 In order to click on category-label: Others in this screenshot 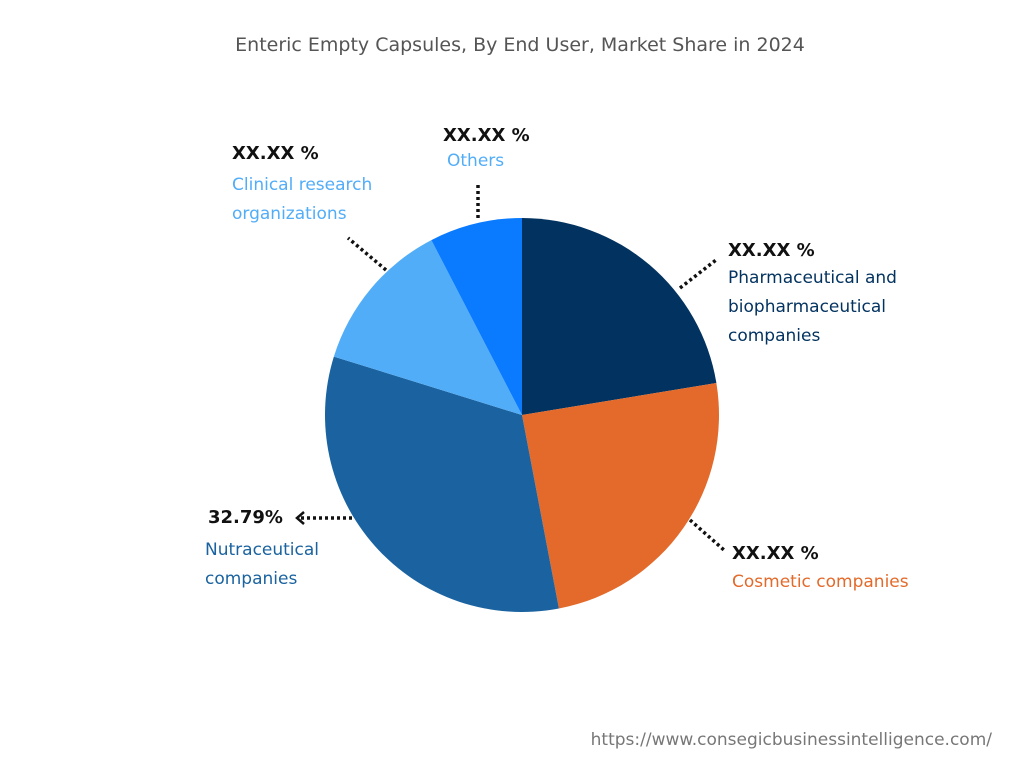, I will do `click(476, 161)`.